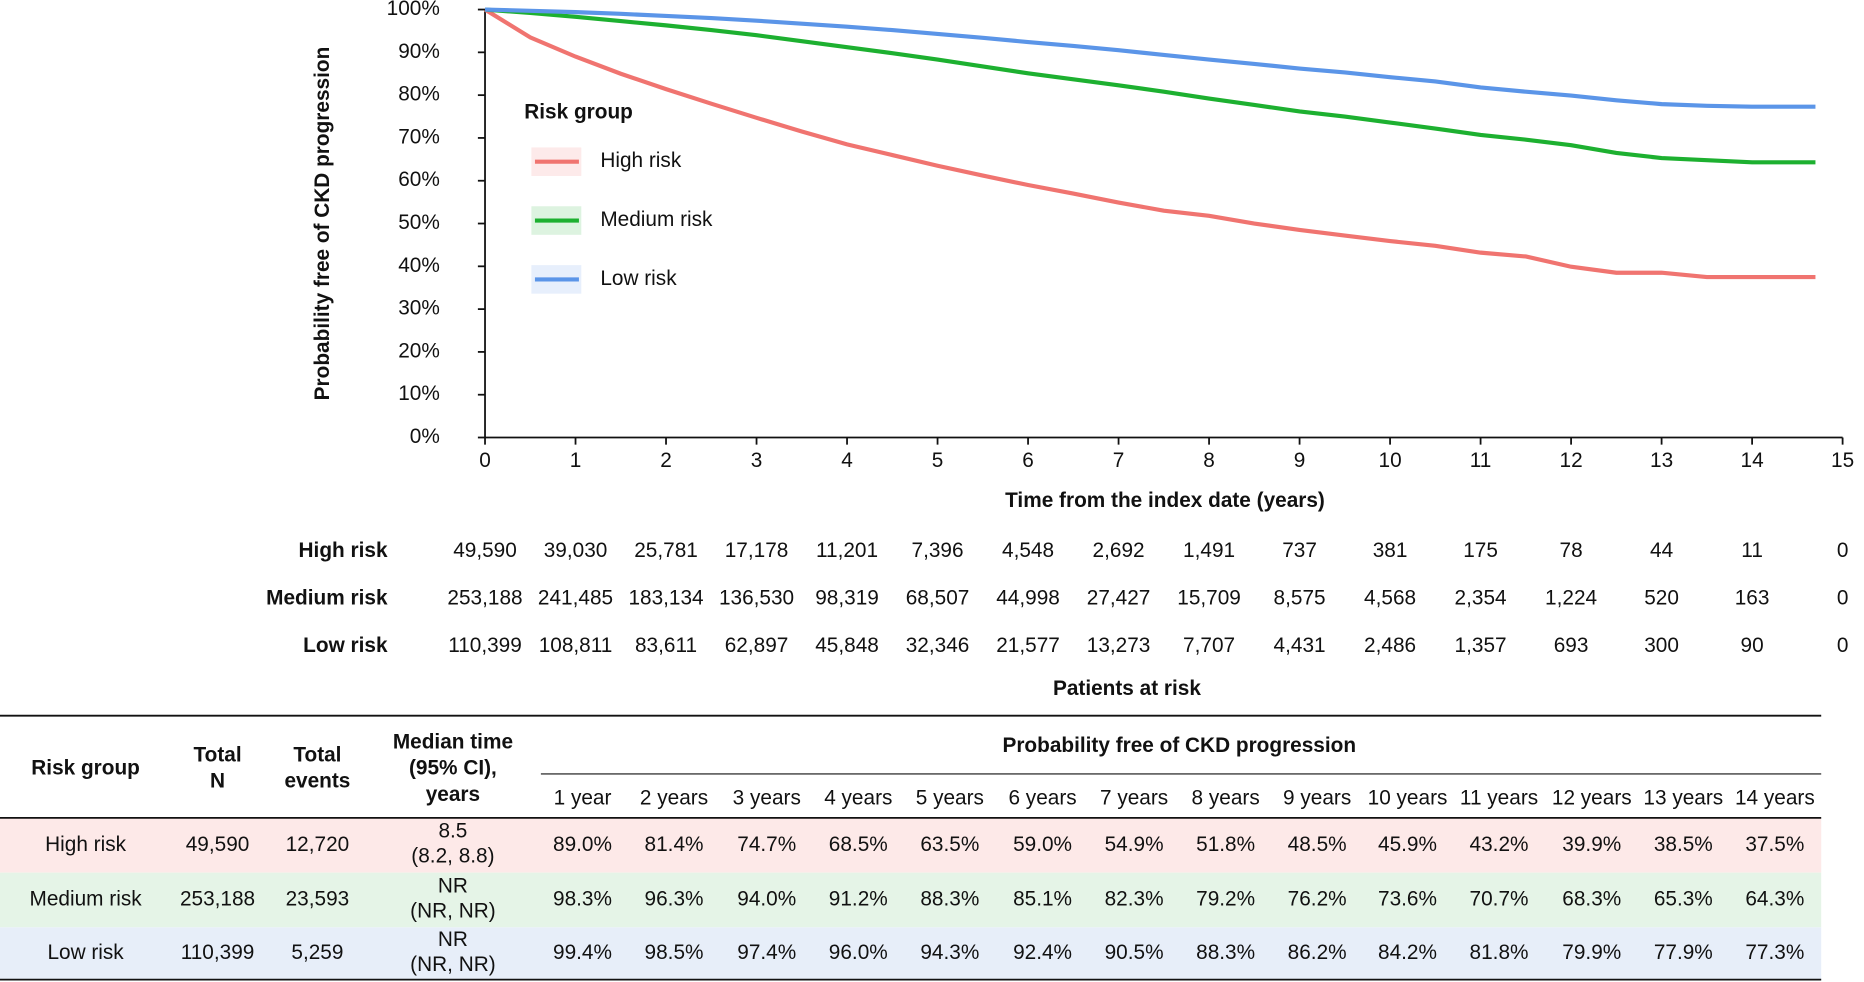  Describe the element at coordinates (1390, 550) in the screenshot. I see `risk-count: 381` at that location.